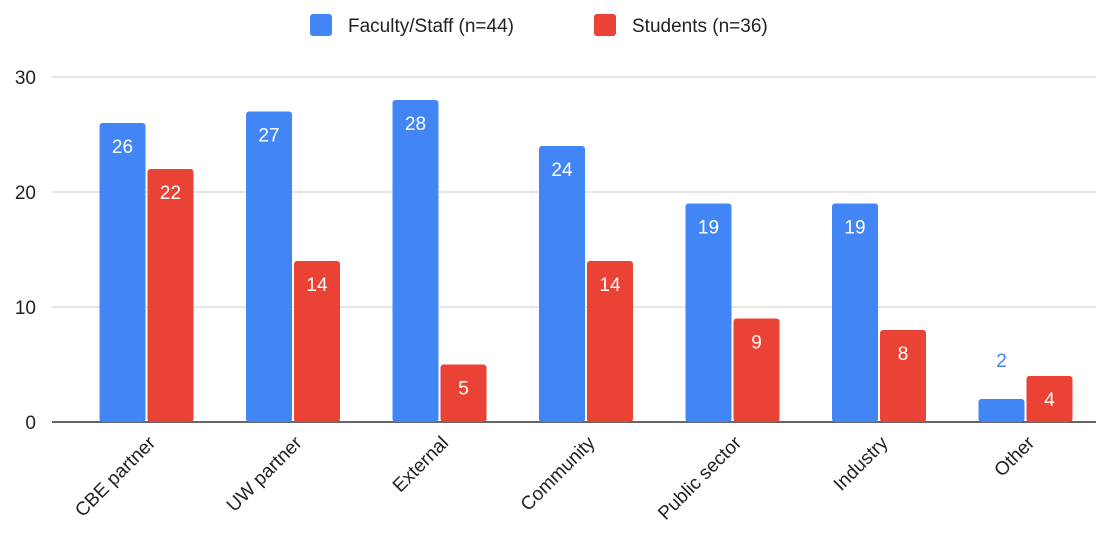 This screenshot has height=551, width=1109. I want to click on bar-students-n-36-external, so click(463, 393).